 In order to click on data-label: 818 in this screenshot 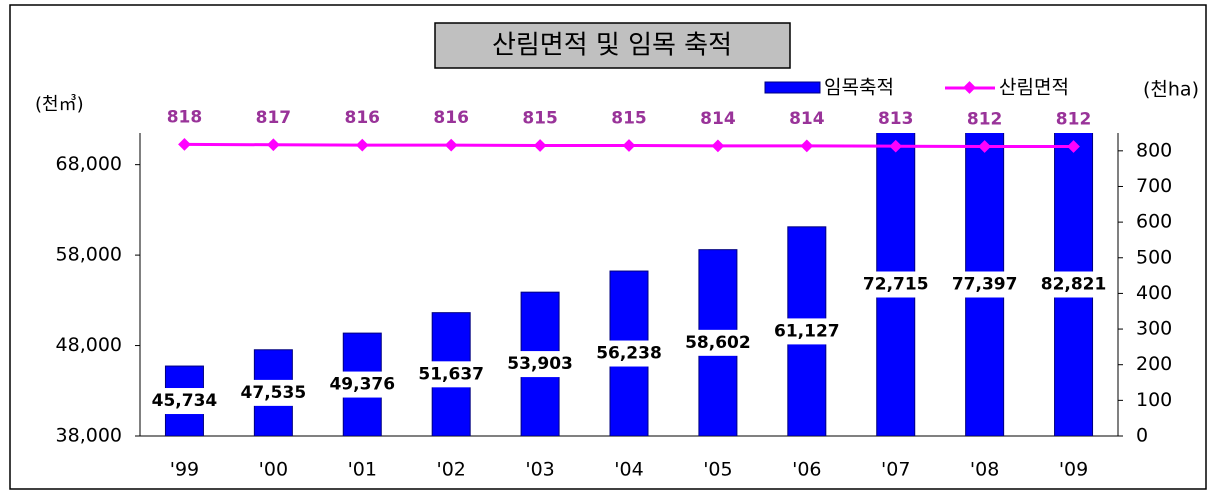, I will do `click(185, 117)`.